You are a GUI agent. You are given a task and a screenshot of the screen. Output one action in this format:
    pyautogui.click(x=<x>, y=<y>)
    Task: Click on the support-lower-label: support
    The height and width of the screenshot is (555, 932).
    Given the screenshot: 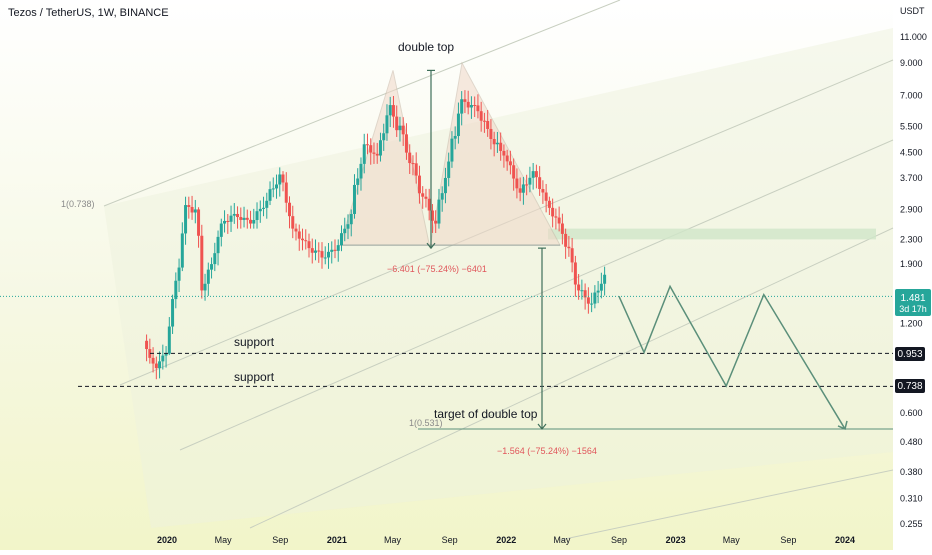 What is the action you would take?
    pyautogui.click(x=254, y=377)
    